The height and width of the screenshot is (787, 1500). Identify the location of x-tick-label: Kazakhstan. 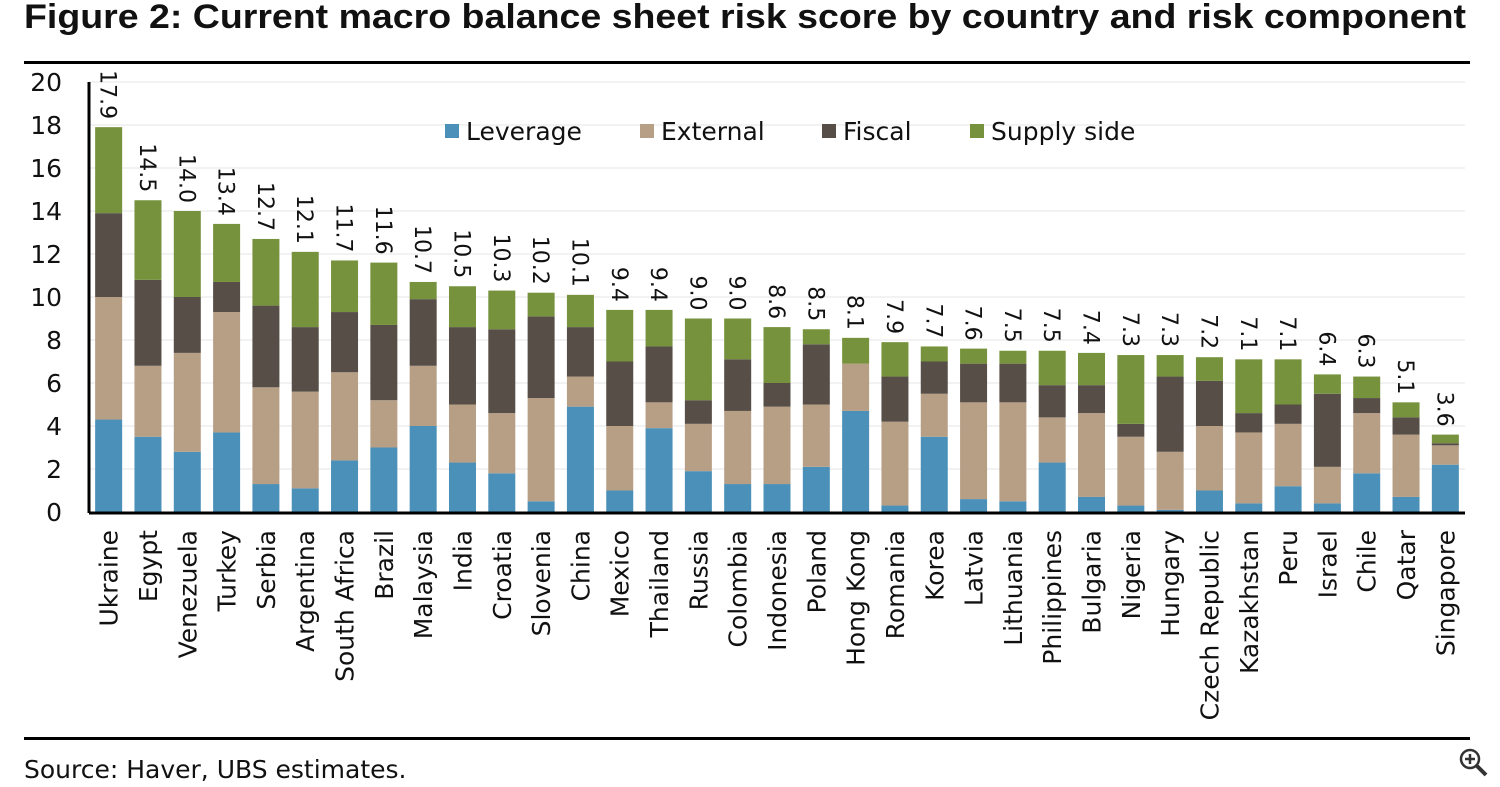
(1249, 602).